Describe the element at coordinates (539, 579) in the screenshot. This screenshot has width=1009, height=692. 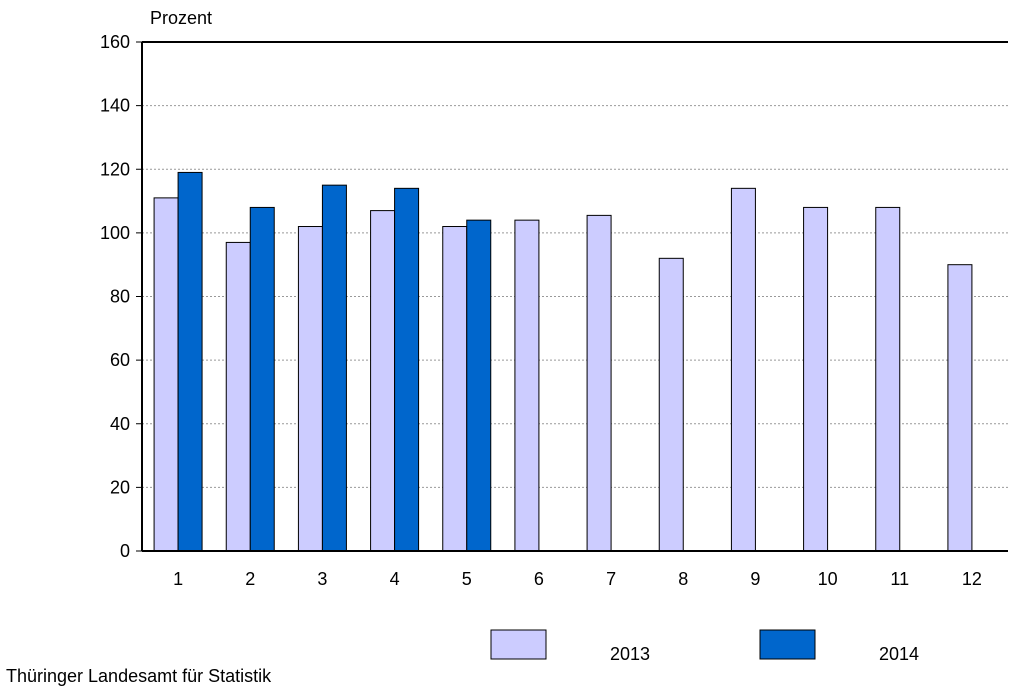
I see `x-tick-label: 6` at that location.